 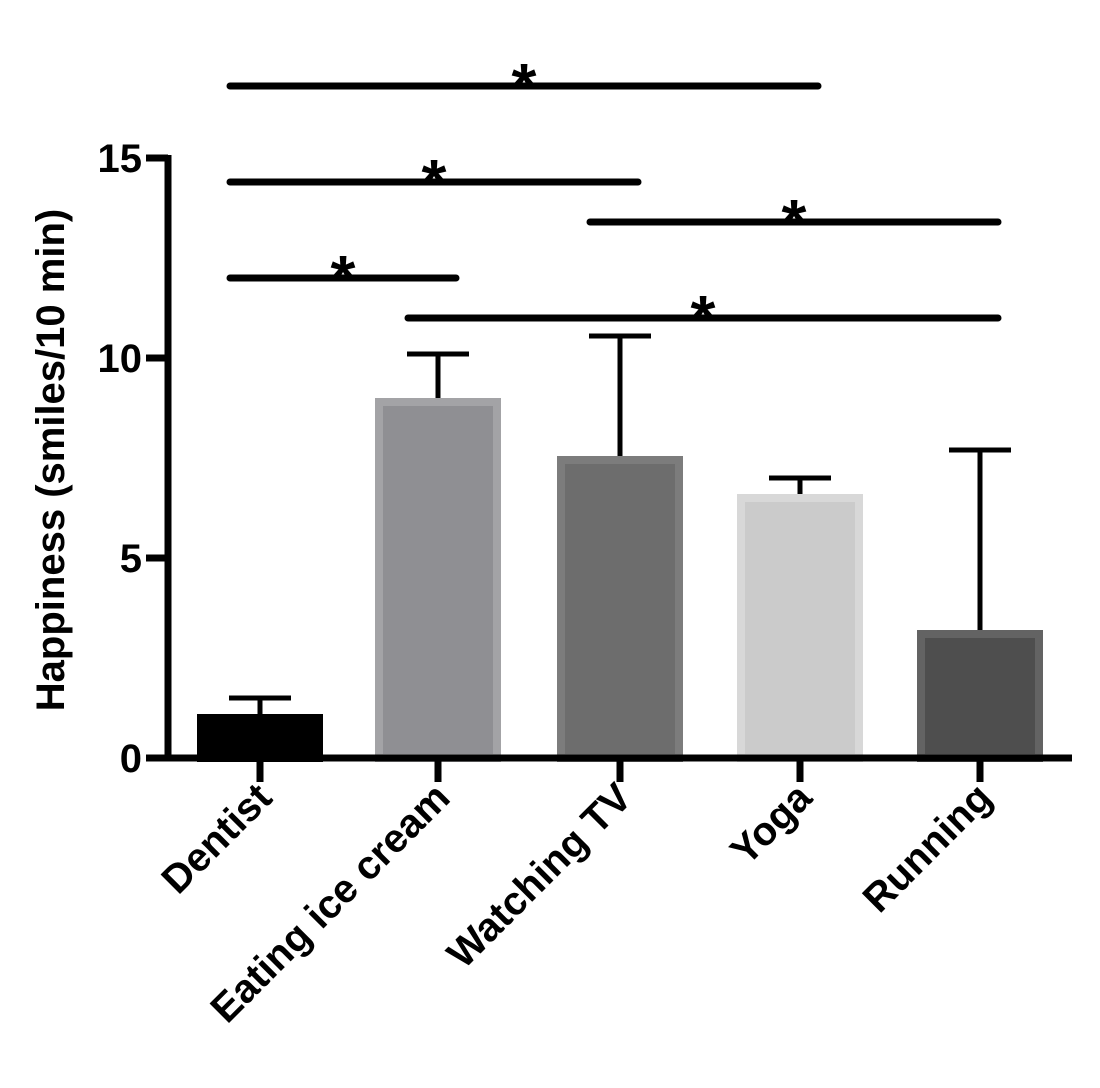 What do you see at coordinates (540, 876) in the screenshot?
I see `x-tick-label-2: Watching TV` at bounding box center [540, 876].